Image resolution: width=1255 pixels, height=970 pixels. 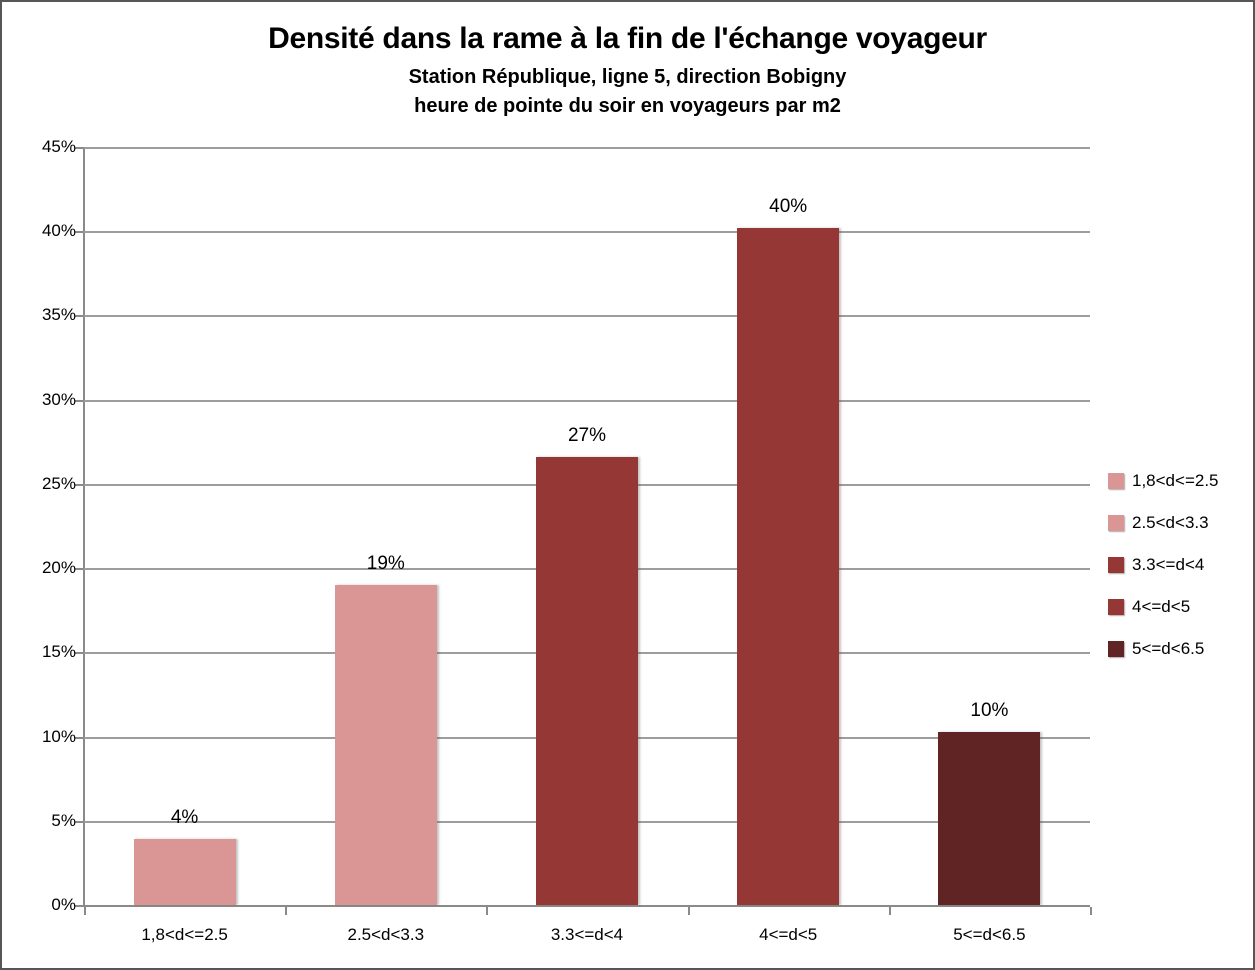 What do you see at coordinates (1170, 522) in the screenshot?
I see `legend-label: 2.5<d<3.3` at bounding box center [1170, 522].